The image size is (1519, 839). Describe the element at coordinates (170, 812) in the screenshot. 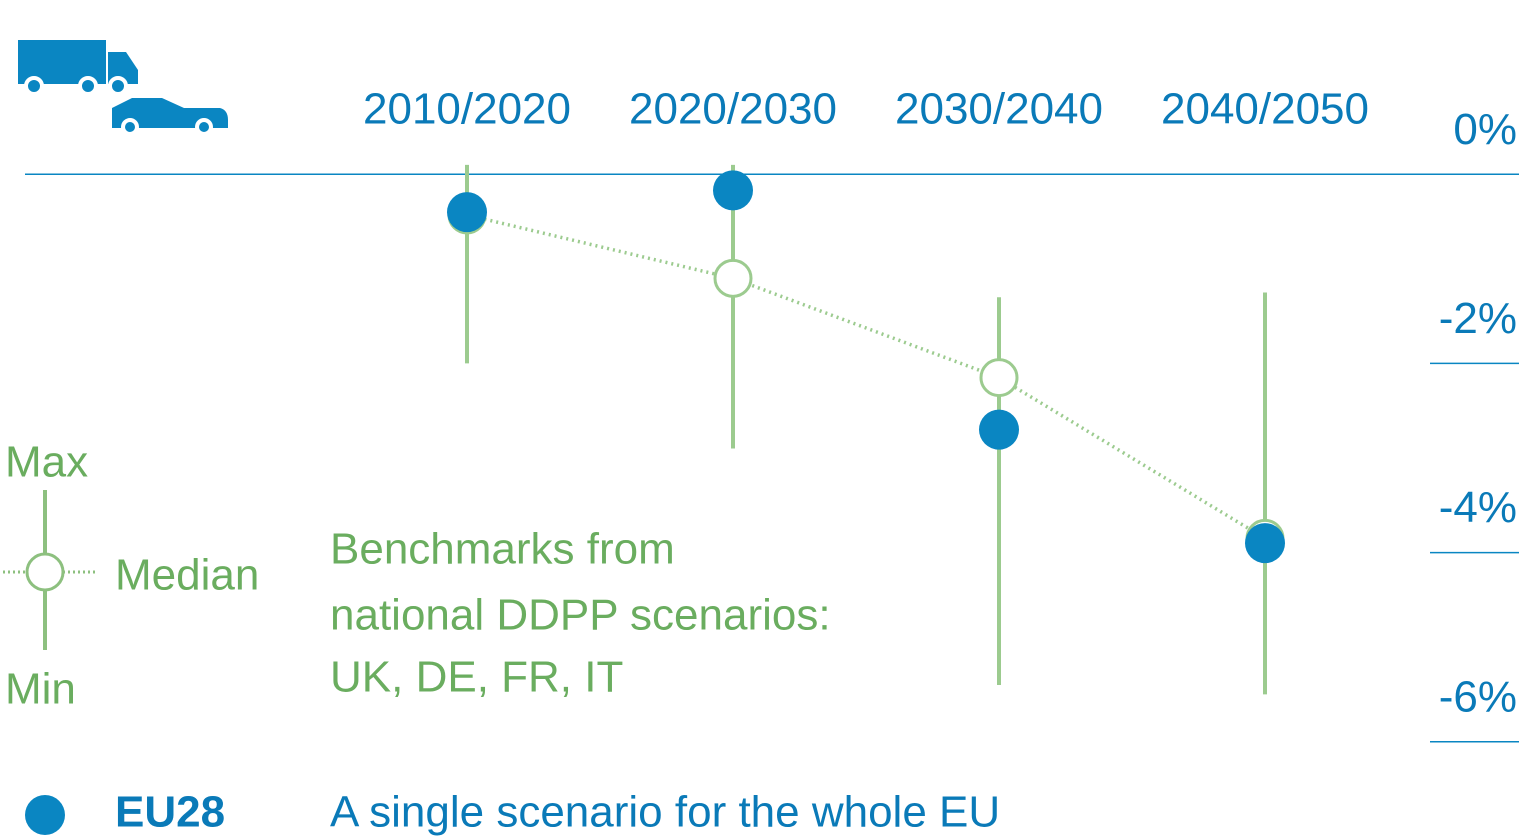

I see `legend-eu28-label: EU28` at that location.